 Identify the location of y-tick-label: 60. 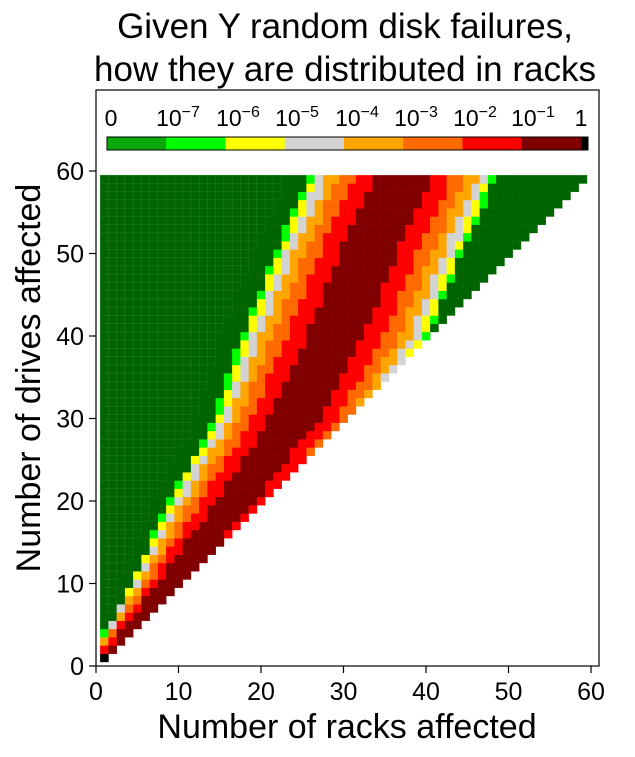
(70, 172).